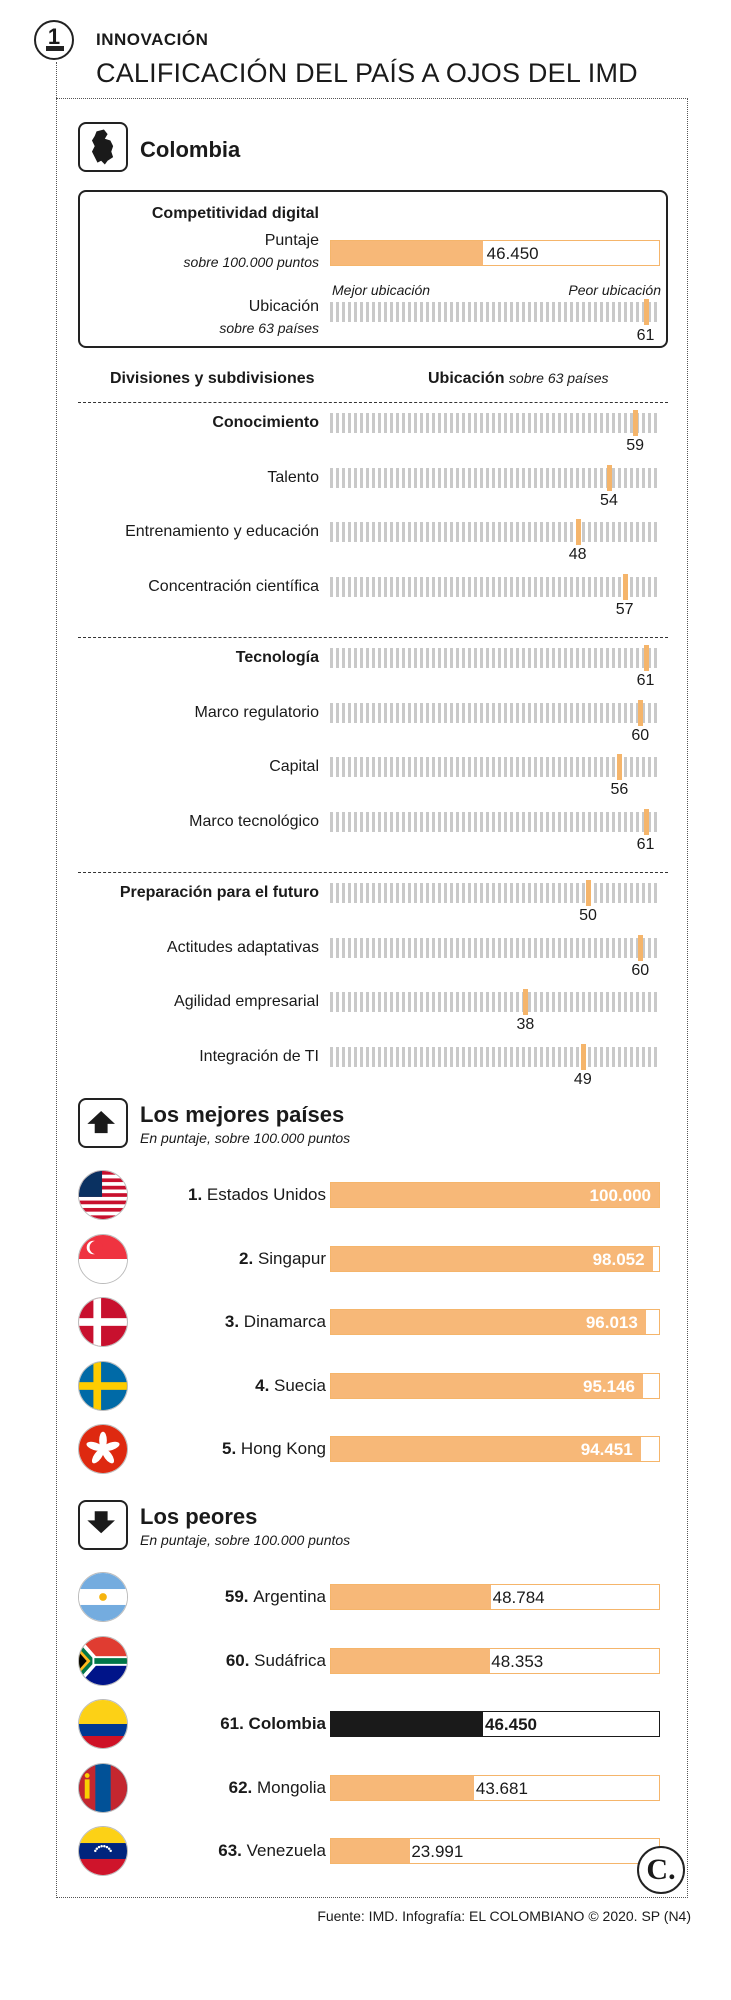  What do you see at coordinates (103, 1525) in the screenshot?
I see `arrow-down-icon` at bounding box center [103, 1525].